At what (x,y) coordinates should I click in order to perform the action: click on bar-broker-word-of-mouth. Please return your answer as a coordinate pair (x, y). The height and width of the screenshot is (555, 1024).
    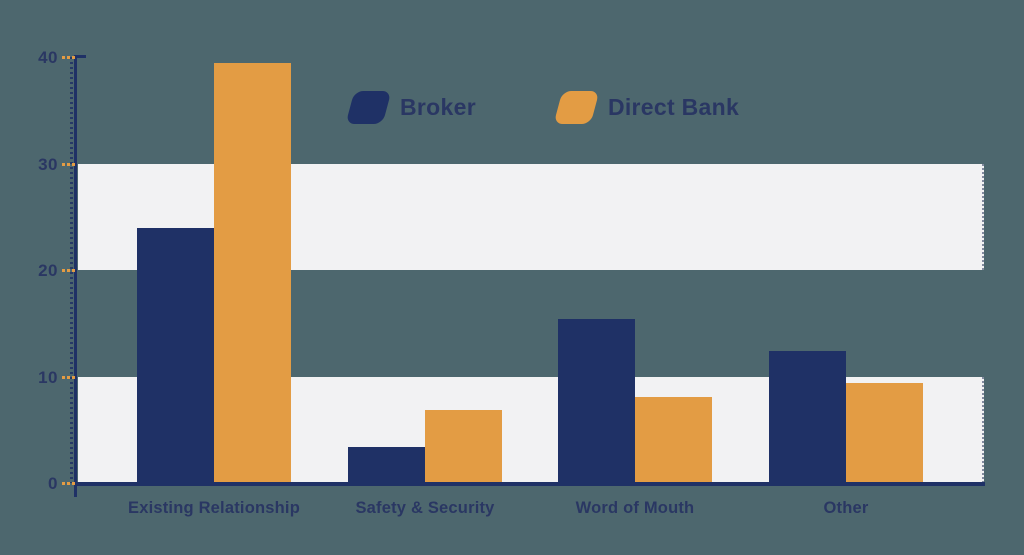
    Looking at the image, I should click on (596, 400).